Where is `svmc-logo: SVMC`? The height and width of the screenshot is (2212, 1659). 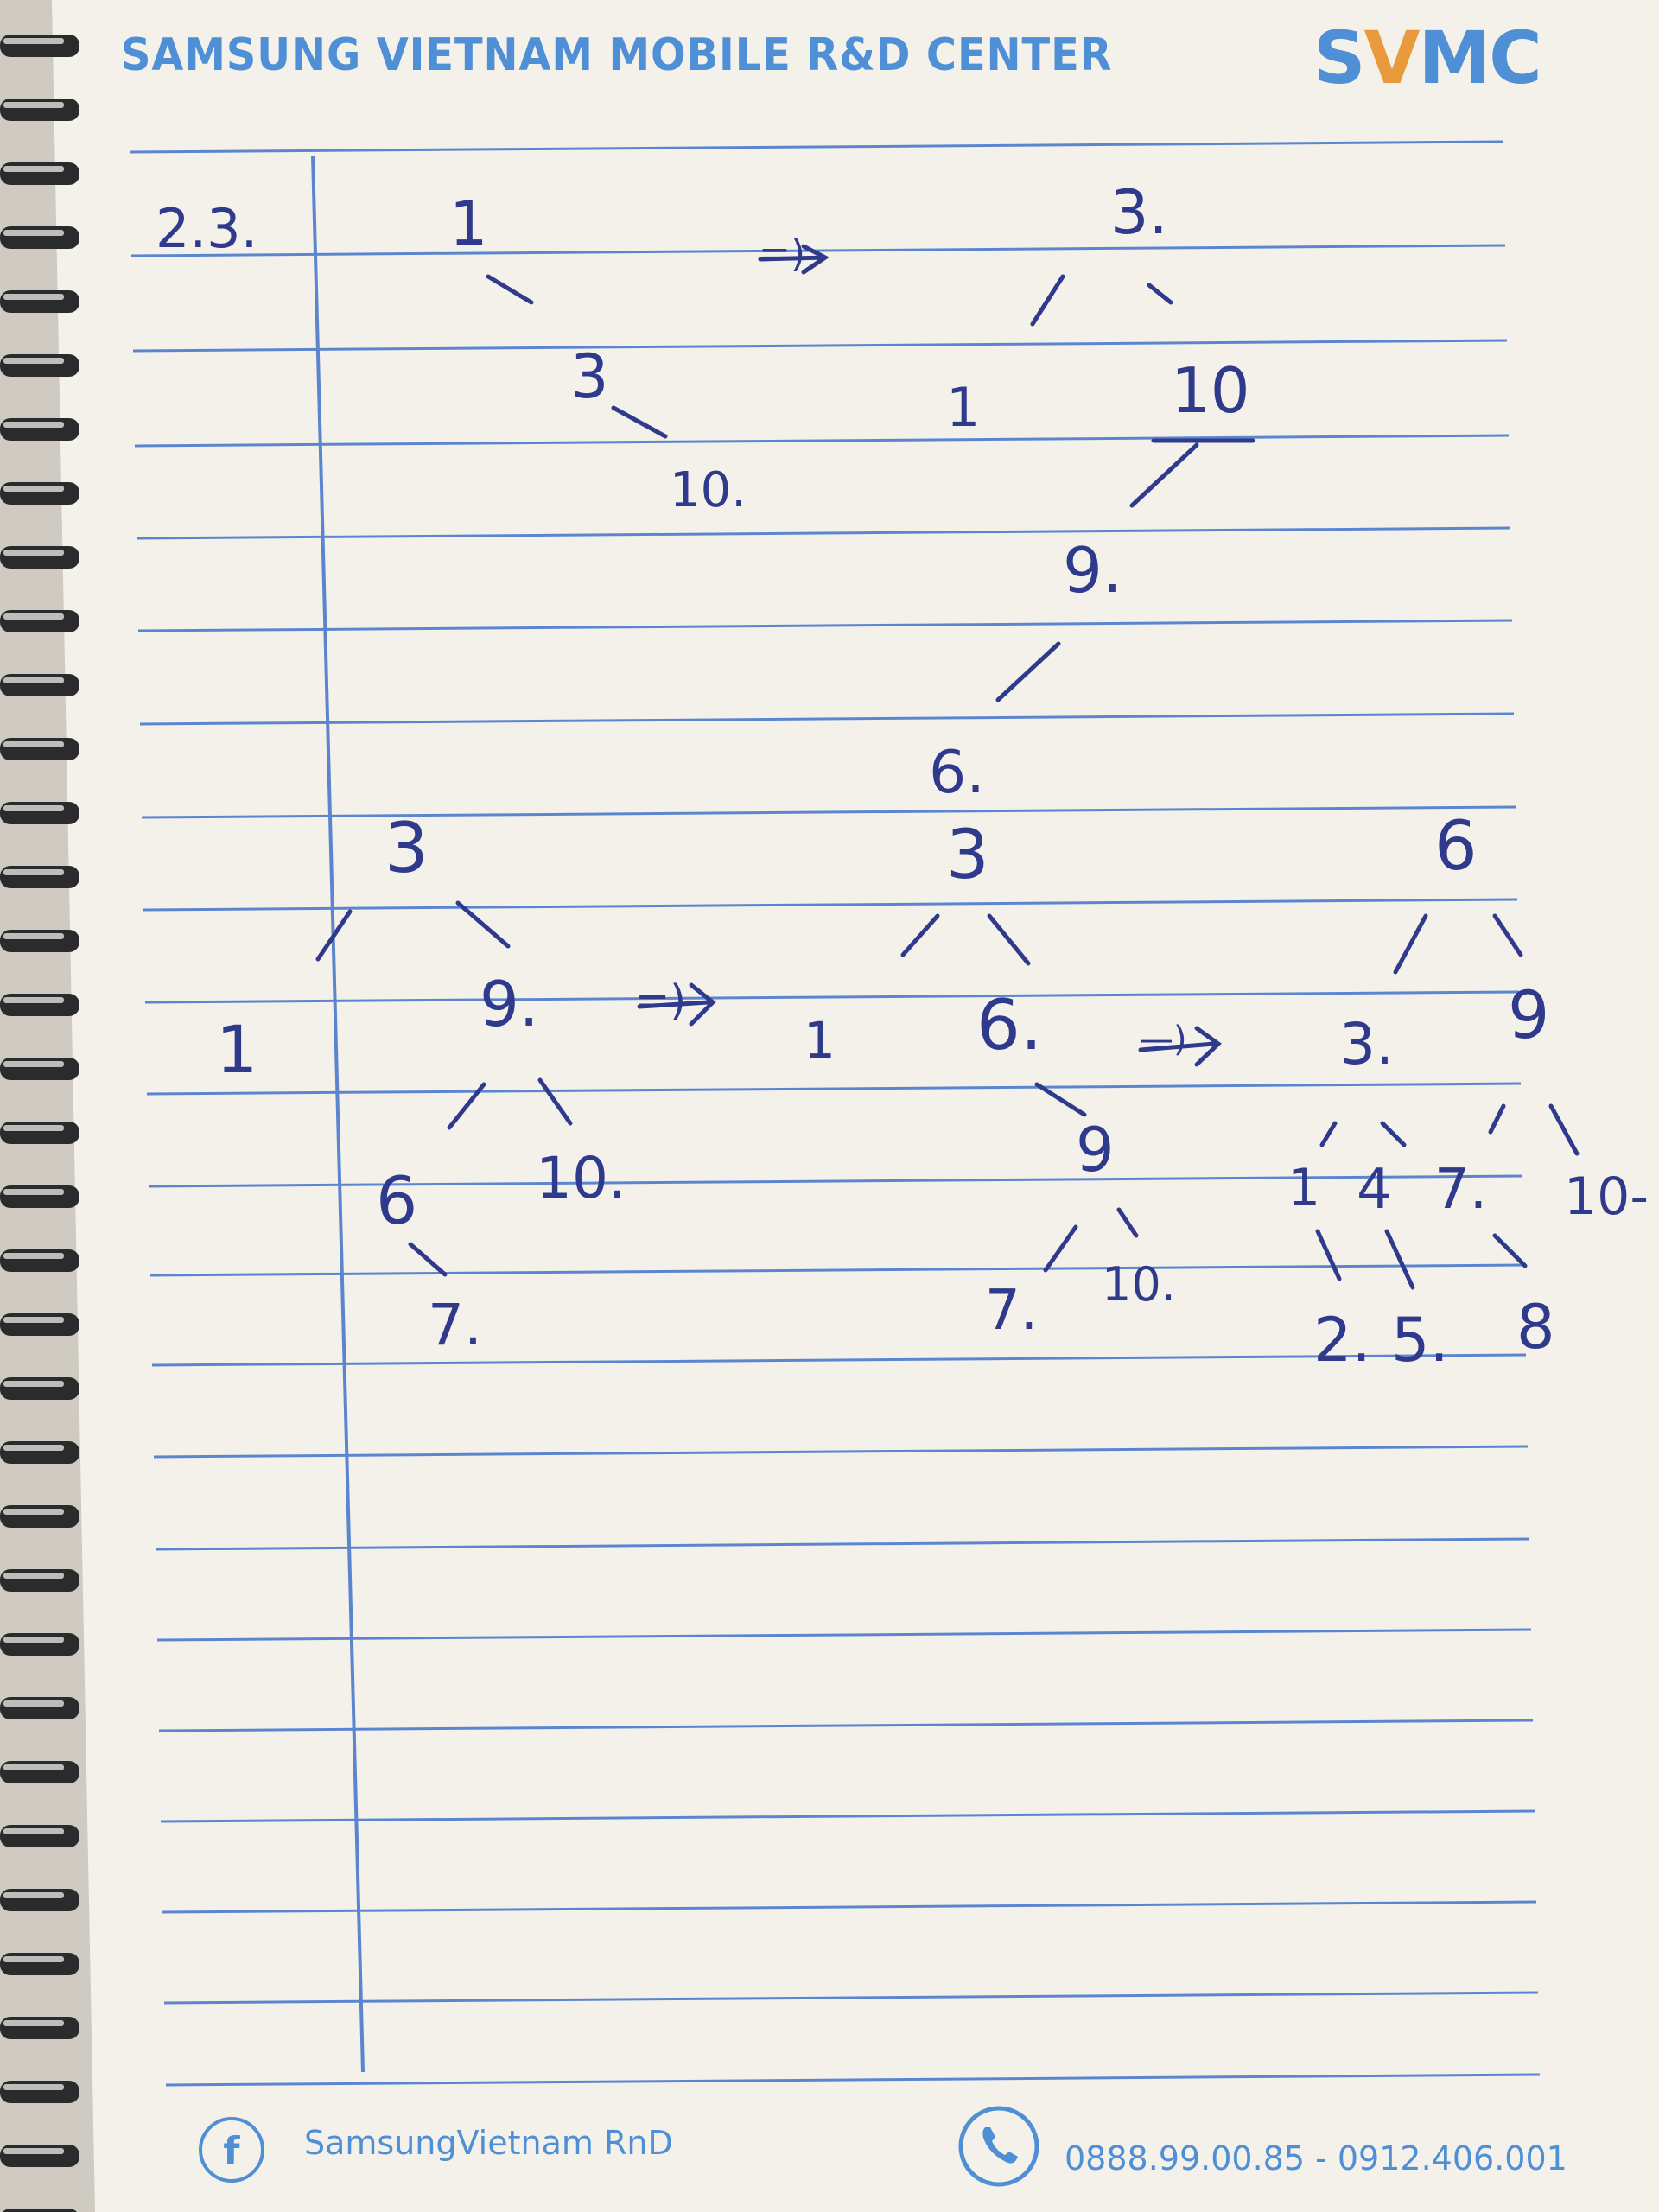 svmc-logo: SVMC is located at coordinates (1427, 58).